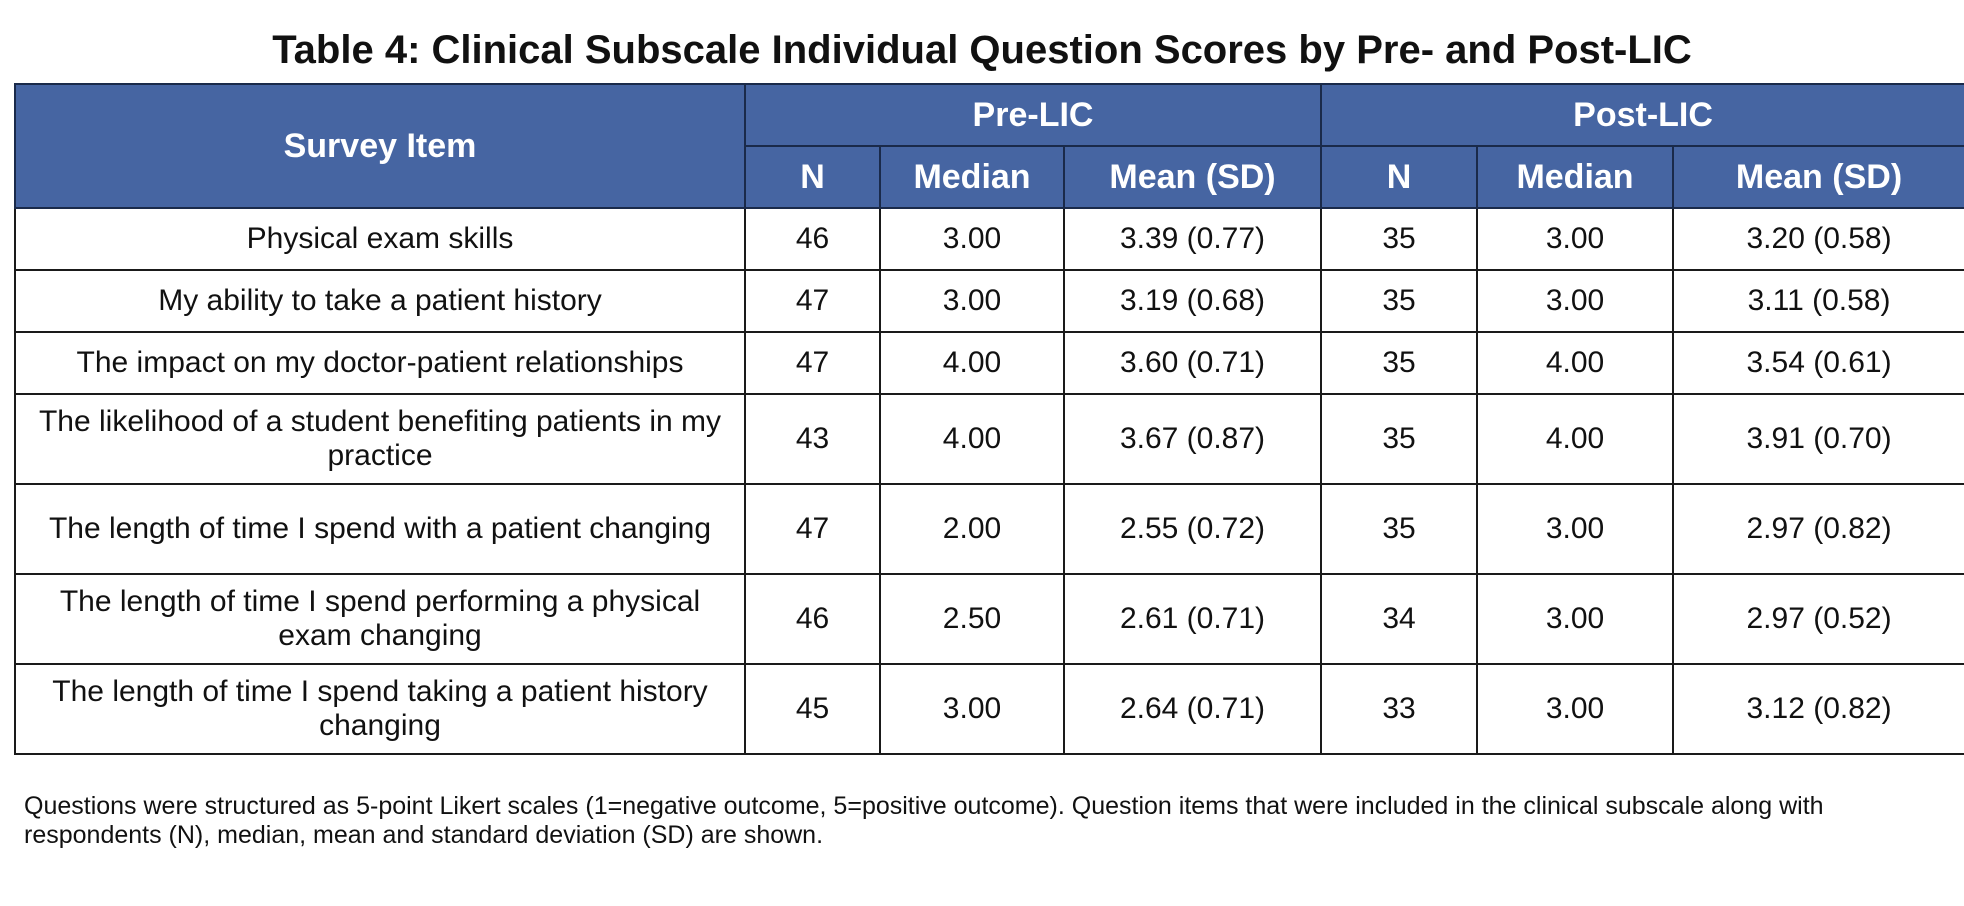 Image resolution: width=1964 pixels, height=906 pixels. What do you see at coordinates (972, 619) in the screenshot?
I see `pre-median-cell: 2.50` at bounding box center [972, 619].